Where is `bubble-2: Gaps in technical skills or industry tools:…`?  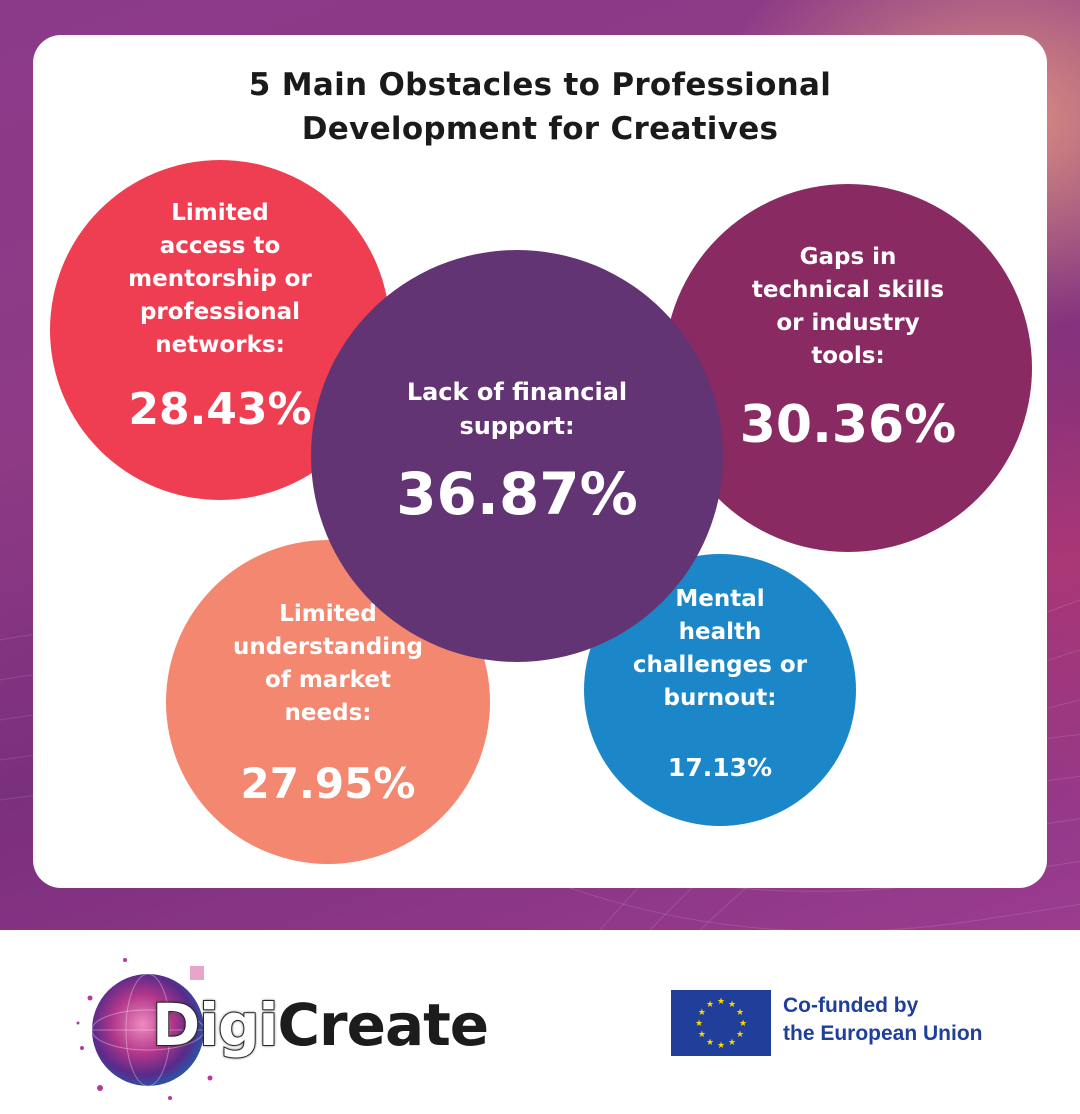
bubble-2: Gaps in technical skills or industry tools:… is located at coordinates (848, 368).